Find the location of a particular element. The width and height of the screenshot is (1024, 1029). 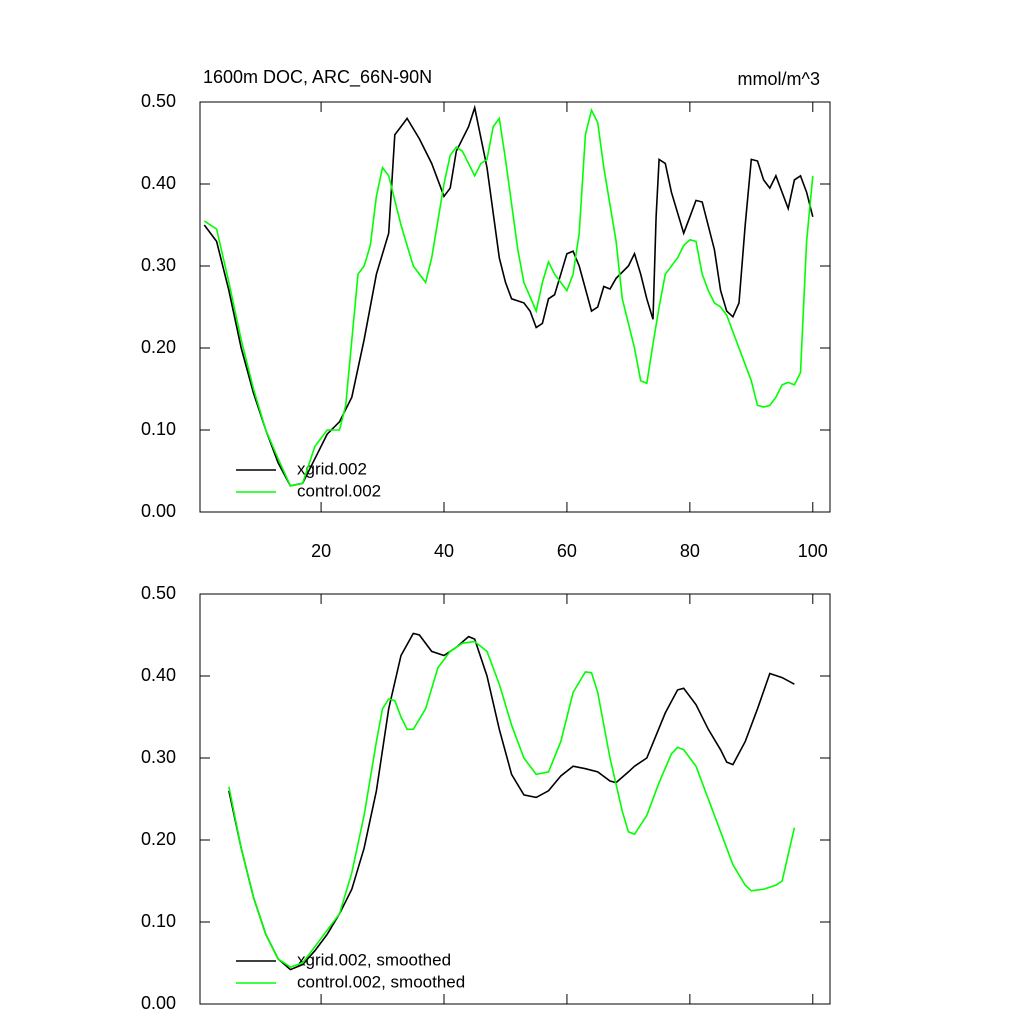

chart-title: 1600m DOC, ARC_66N-90N is located at coordinates (317, 77).